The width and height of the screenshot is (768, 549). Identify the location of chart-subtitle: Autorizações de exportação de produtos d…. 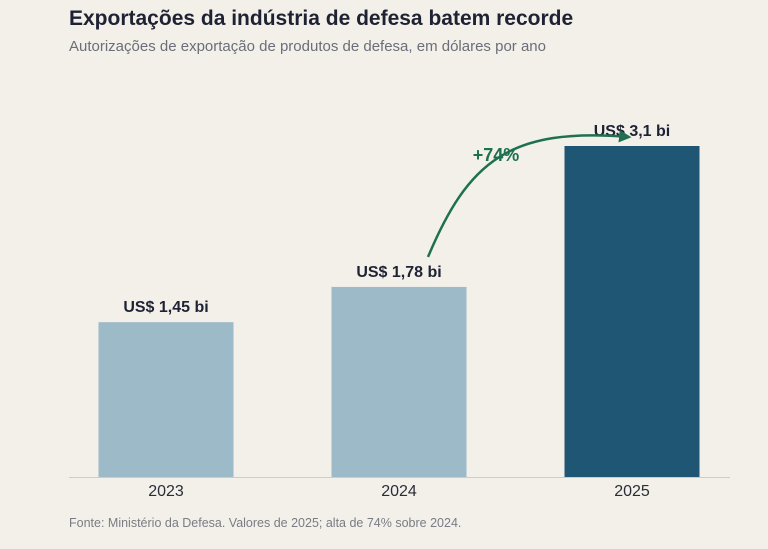
(307, 46).